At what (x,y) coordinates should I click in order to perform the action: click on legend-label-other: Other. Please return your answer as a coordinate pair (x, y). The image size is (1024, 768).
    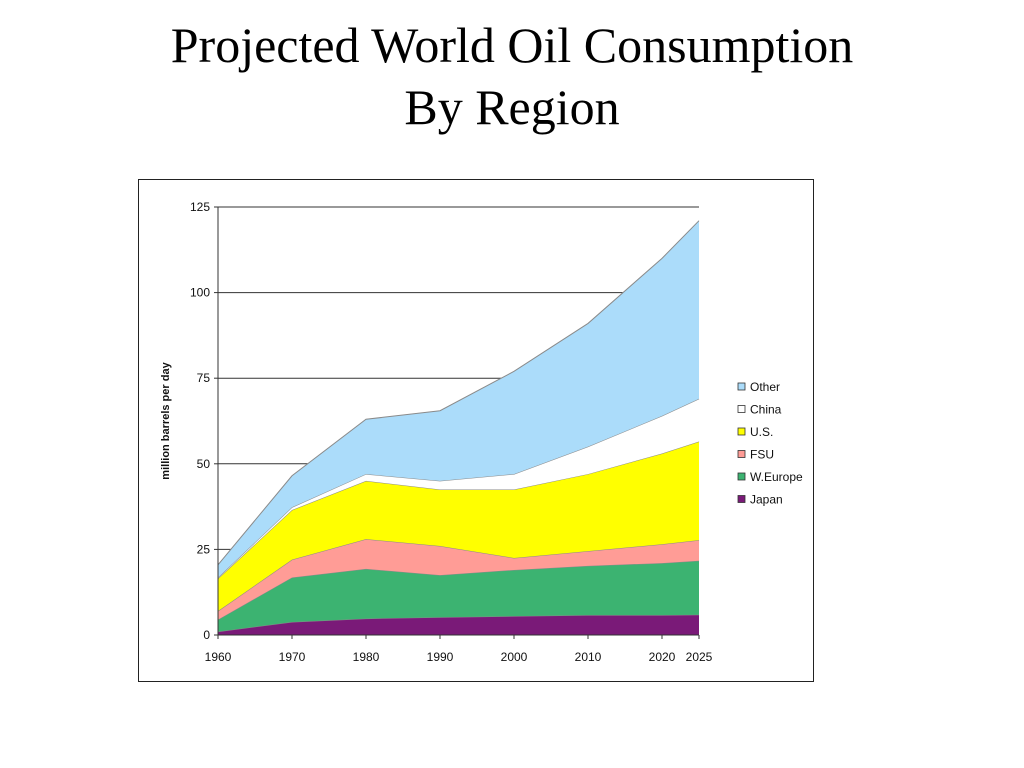
    Looking at the image, I should click on (765, 387).